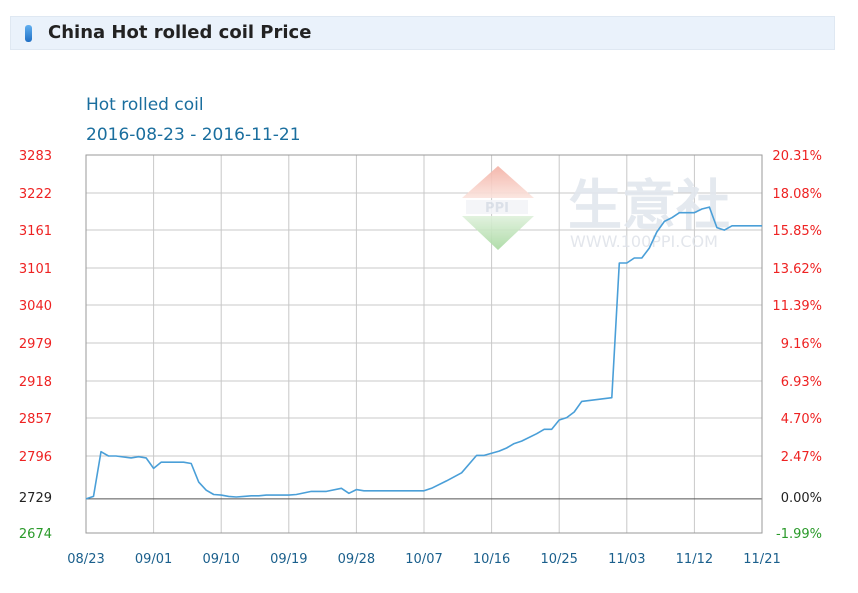 This screenshot has width=858, height=593. What do you see at coordinates (145, 105) in the screenshot?
I see `chart-title: Hot rolled coil` at bounding box center [145, 105].